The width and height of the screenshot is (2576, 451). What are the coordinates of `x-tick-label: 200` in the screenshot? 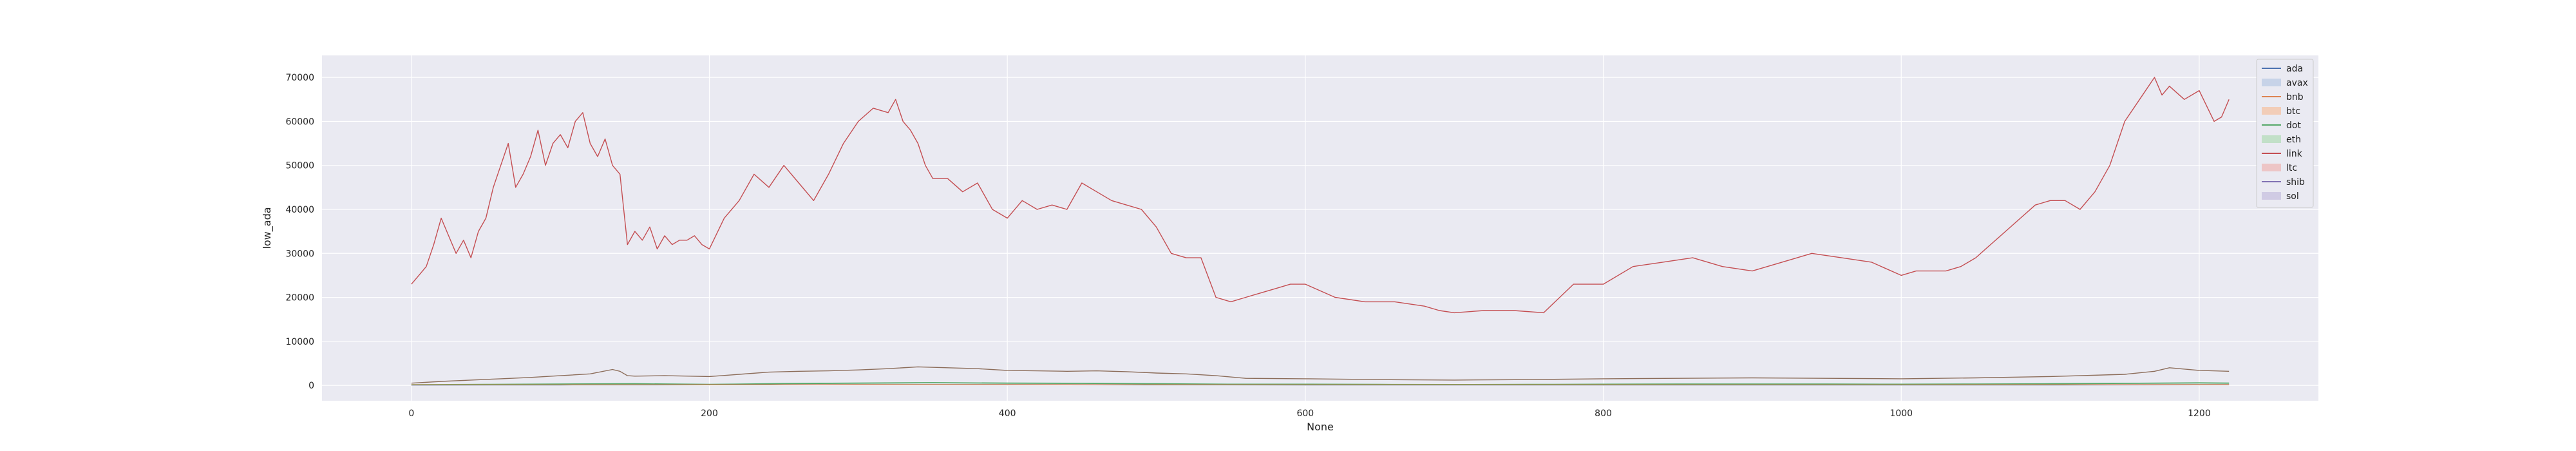 It's located at (710, 413).